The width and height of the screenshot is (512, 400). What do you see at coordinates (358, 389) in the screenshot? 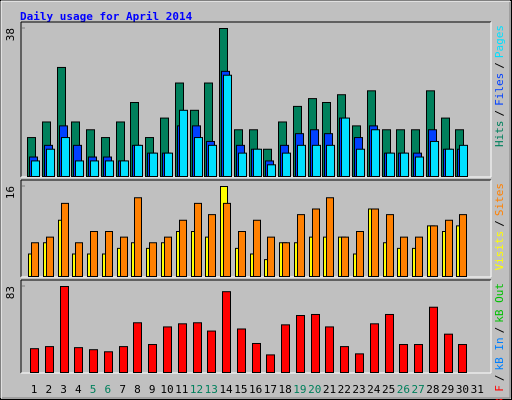
I see `x-tick-label: 23` at bounding box center [358, 389].